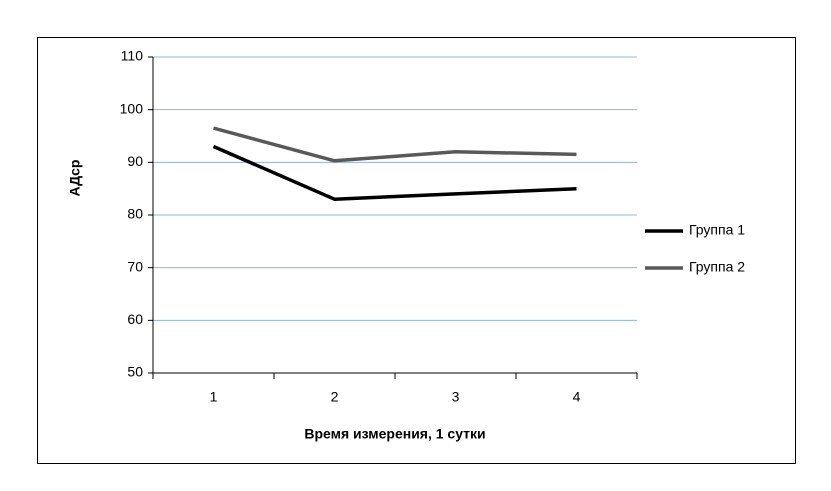  Describe the element at coordinates (394, 434) in the screenshot. I see `x-axis-title: Время измерения, 1 сутки` at that location.